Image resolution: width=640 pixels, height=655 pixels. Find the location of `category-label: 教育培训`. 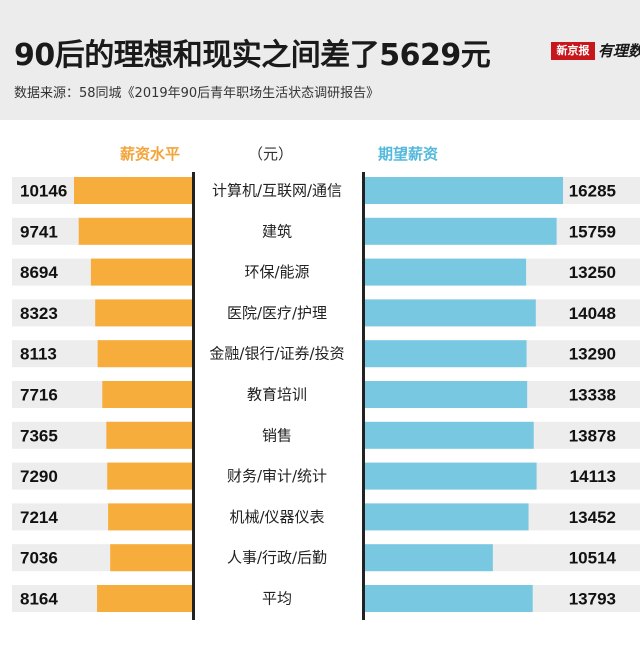

category-label: 教育培训 is located at coordinates (277, 395).